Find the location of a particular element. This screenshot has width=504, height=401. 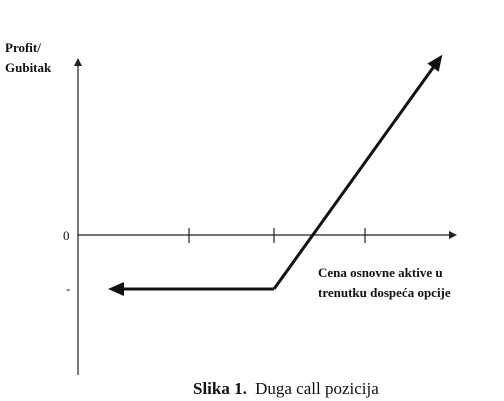

minus-label: - is located at coordinates (68, 288).